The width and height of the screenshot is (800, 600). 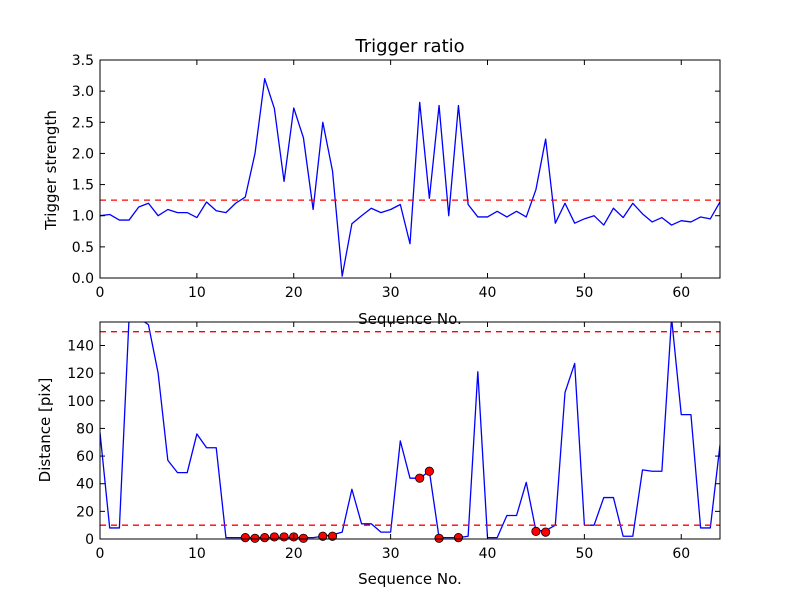 I want to click on y-axis-label: Trigger strength, so click(x=51, y=170).